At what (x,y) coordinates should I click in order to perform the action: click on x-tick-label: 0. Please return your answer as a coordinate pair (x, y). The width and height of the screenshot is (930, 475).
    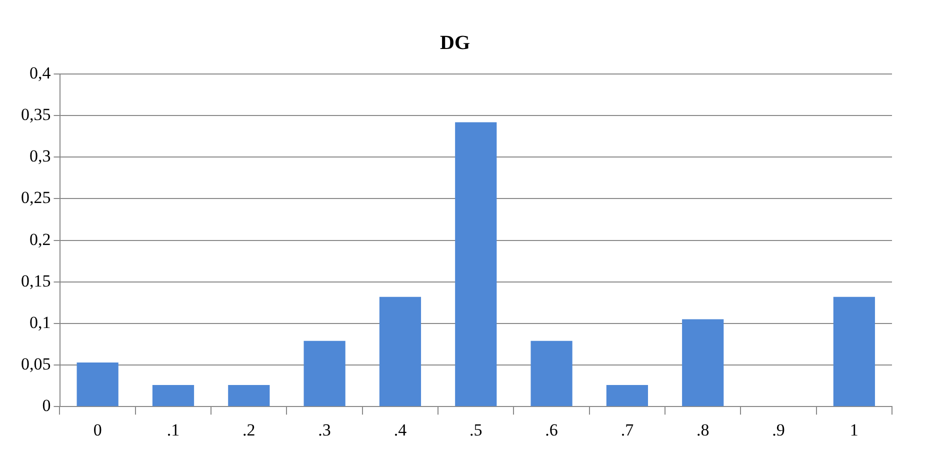
    Looking at the image, I should click on (97, 430).